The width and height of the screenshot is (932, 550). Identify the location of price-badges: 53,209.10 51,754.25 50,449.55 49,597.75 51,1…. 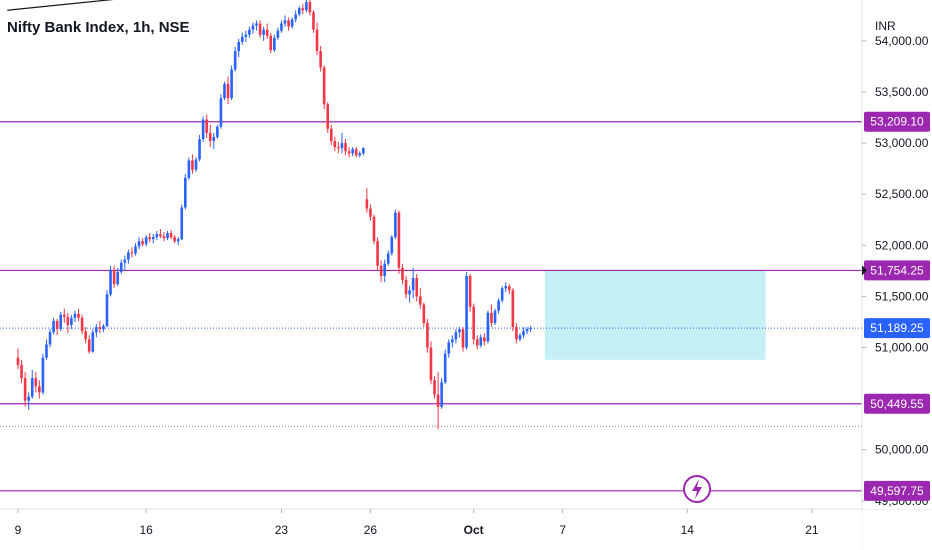
(896, 306).